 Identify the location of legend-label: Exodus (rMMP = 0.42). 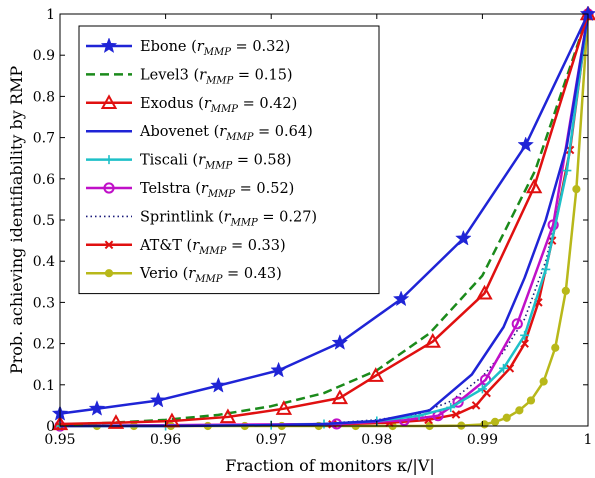
(218, 105).